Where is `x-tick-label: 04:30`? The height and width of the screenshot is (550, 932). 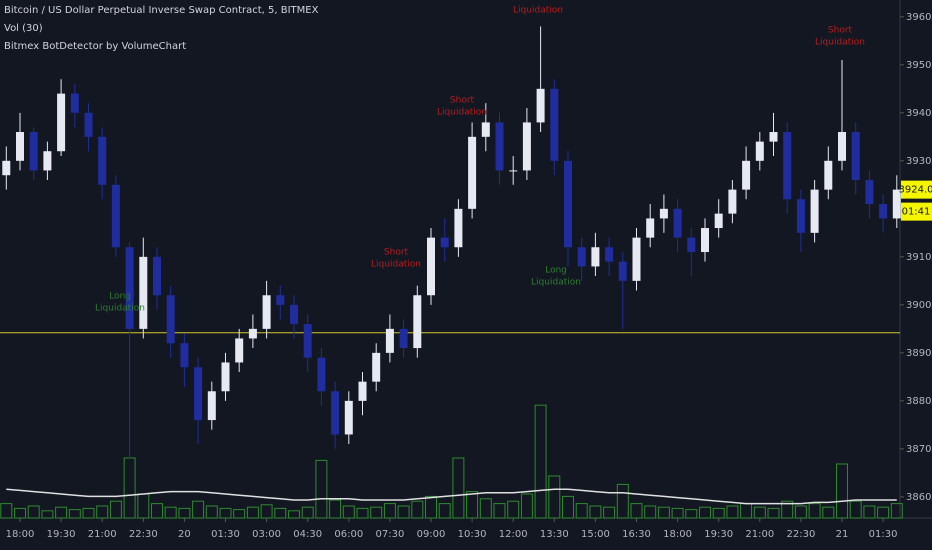
x-tick-label: 04:30 is located at coordinates (307, 534).